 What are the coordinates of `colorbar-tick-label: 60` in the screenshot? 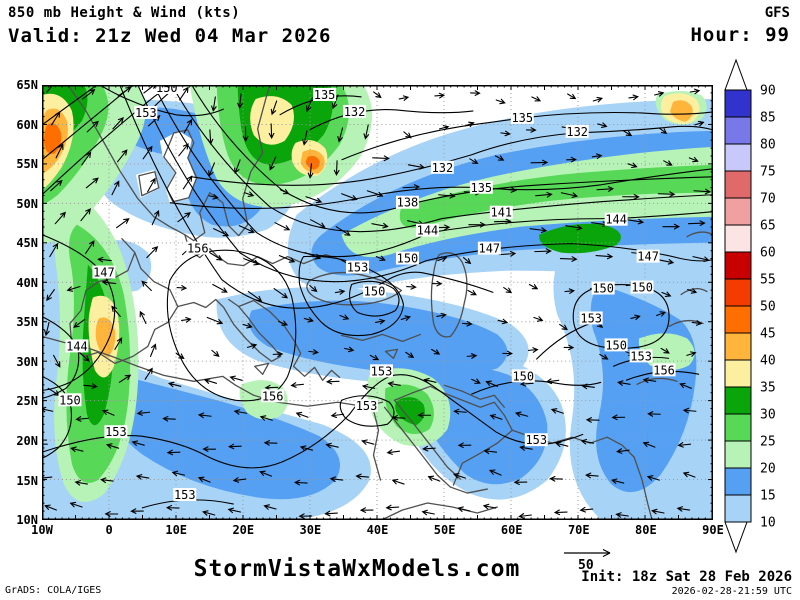 It's located at (768, 253).